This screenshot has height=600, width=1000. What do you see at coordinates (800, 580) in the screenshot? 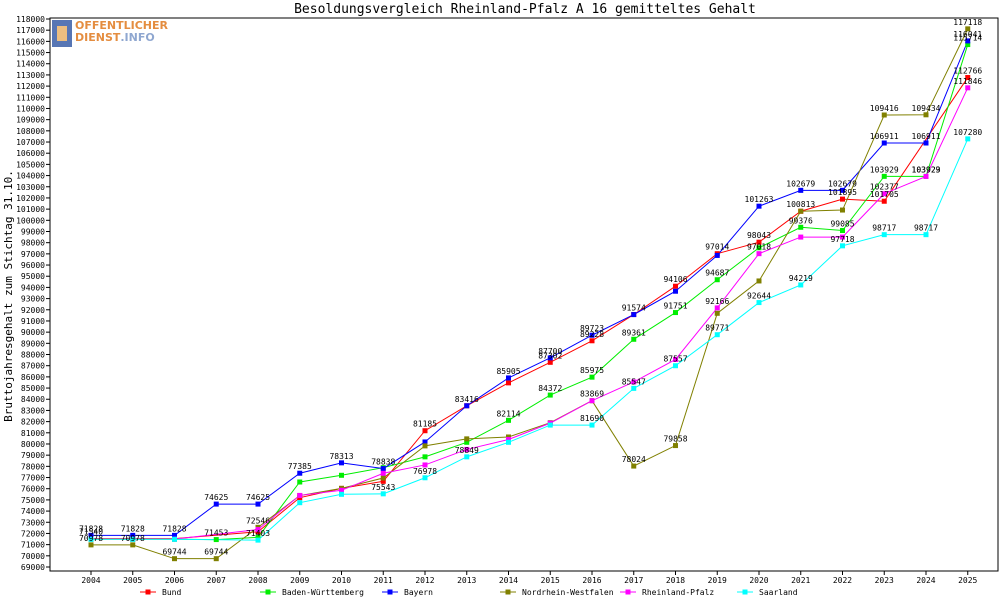
I see `x-tick-label: 2021` at bounding box center [800, 580].